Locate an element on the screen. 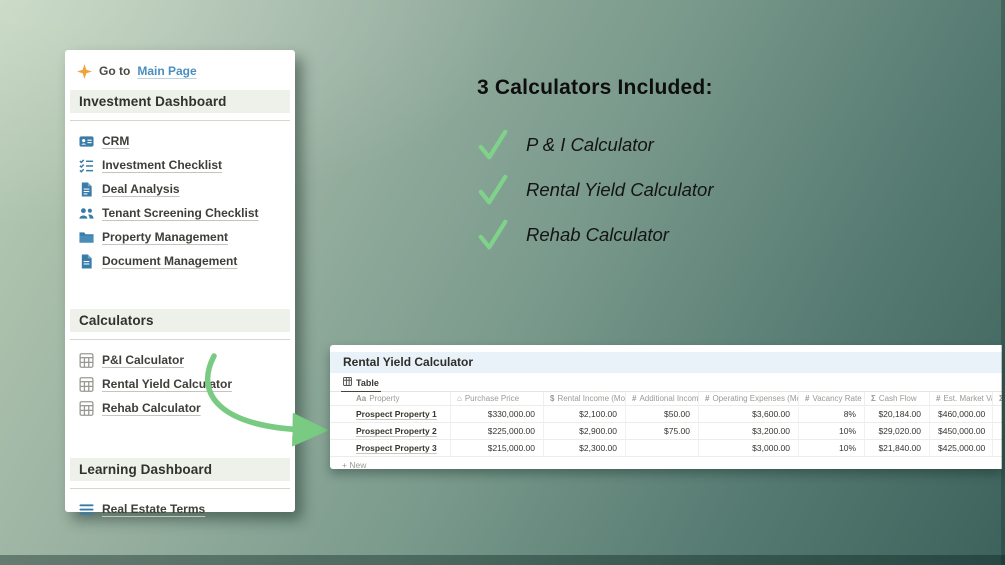  purchase-price-cell: $215,000.00 is located at coordinates (497, 448).